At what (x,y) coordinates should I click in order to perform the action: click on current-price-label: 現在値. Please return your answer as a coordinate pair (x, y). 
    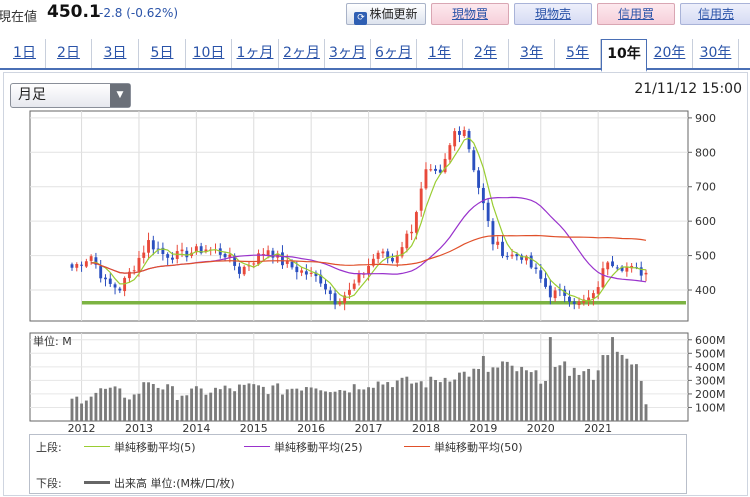
    Looking at the image, I should click on (19, 17).